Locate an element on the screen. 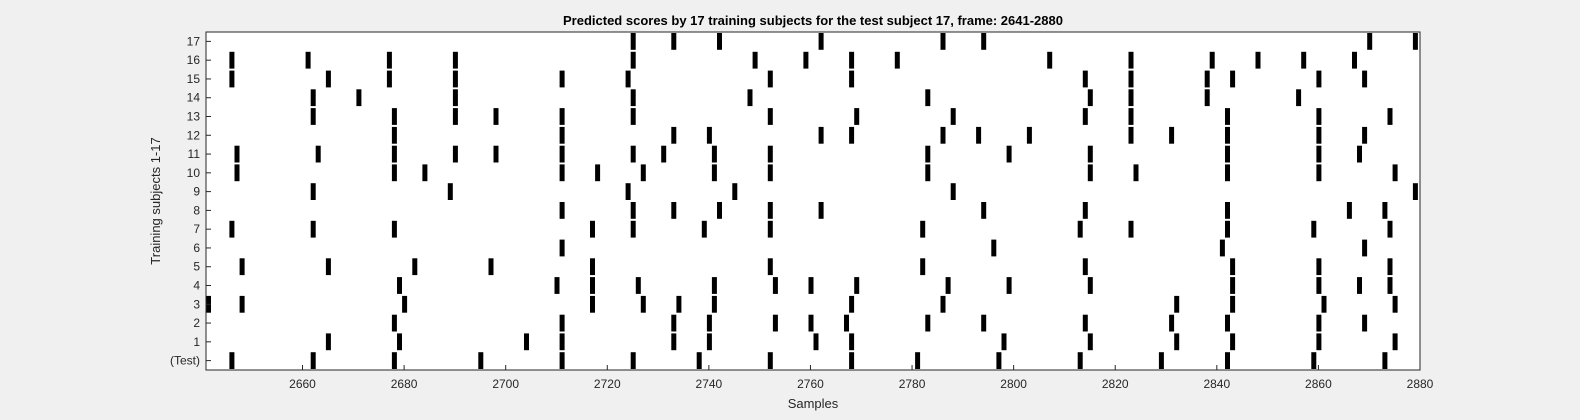 The image size is (1580, 420). y-tick-label: 16 is located at coordinates (194, 60).